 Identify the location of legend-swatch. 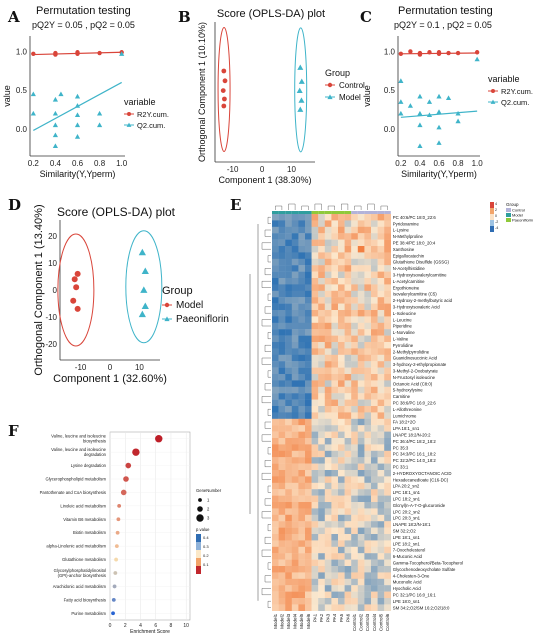
(508, 220).